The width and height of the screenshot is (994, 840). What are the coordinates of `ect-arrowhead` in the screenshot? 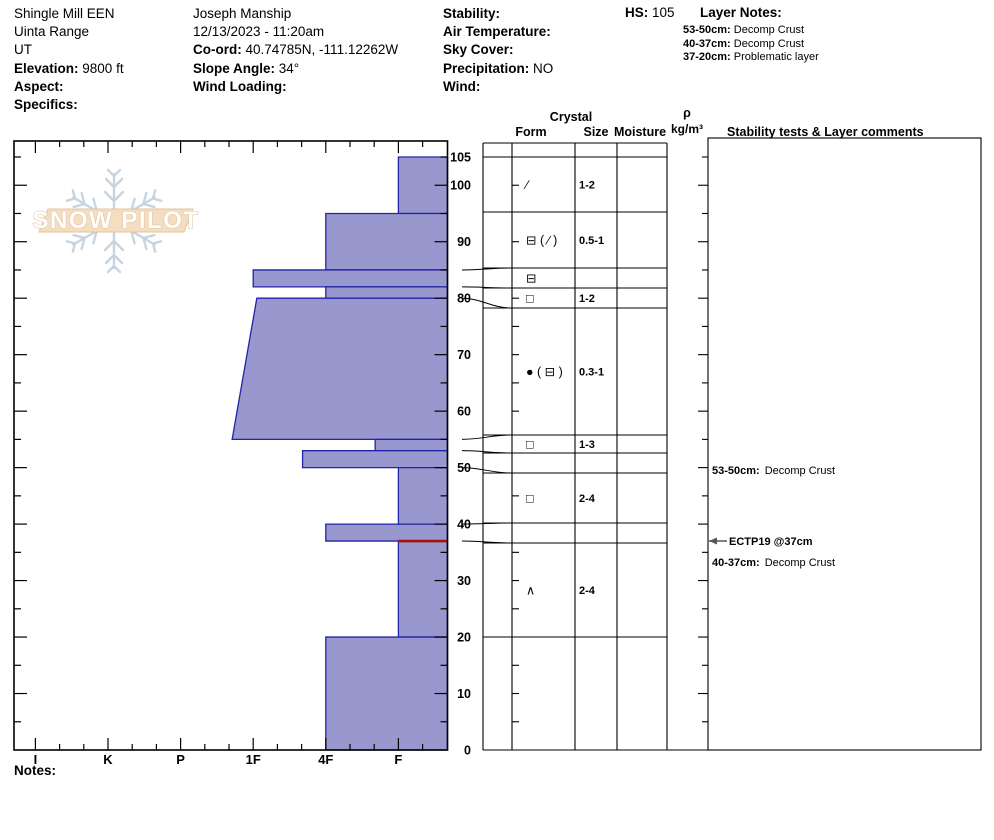 It's located at (713, 541).